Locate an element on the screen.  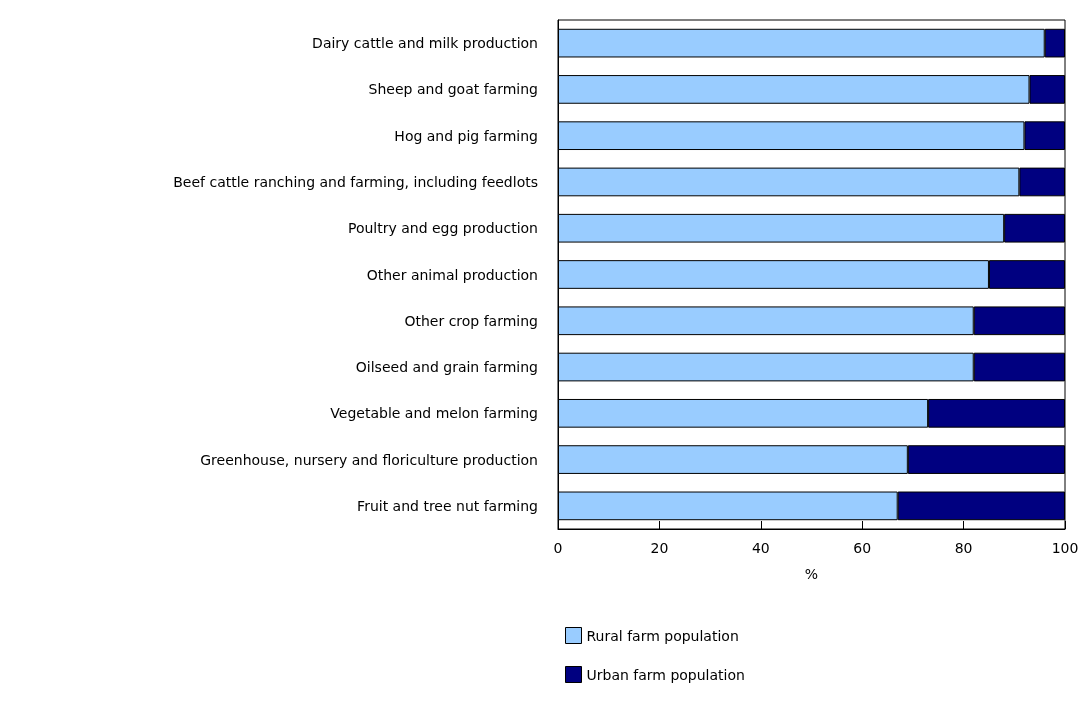
x-tick-label: 80 is located at coordinates (963, 548).